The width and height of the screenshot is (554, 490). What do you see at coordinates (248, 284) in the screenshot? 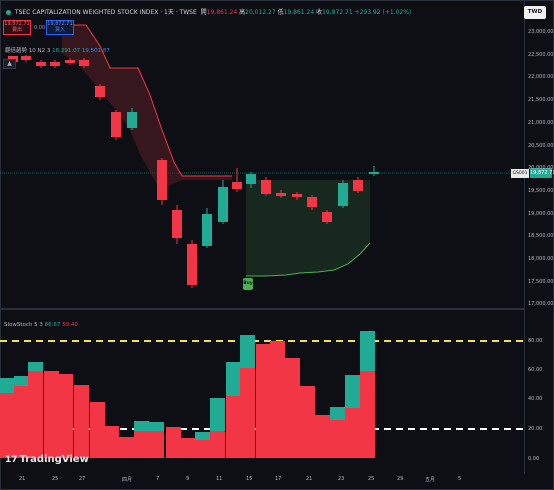
I see `buy-signal-tag: Buy` at bounding box center [248, 284].